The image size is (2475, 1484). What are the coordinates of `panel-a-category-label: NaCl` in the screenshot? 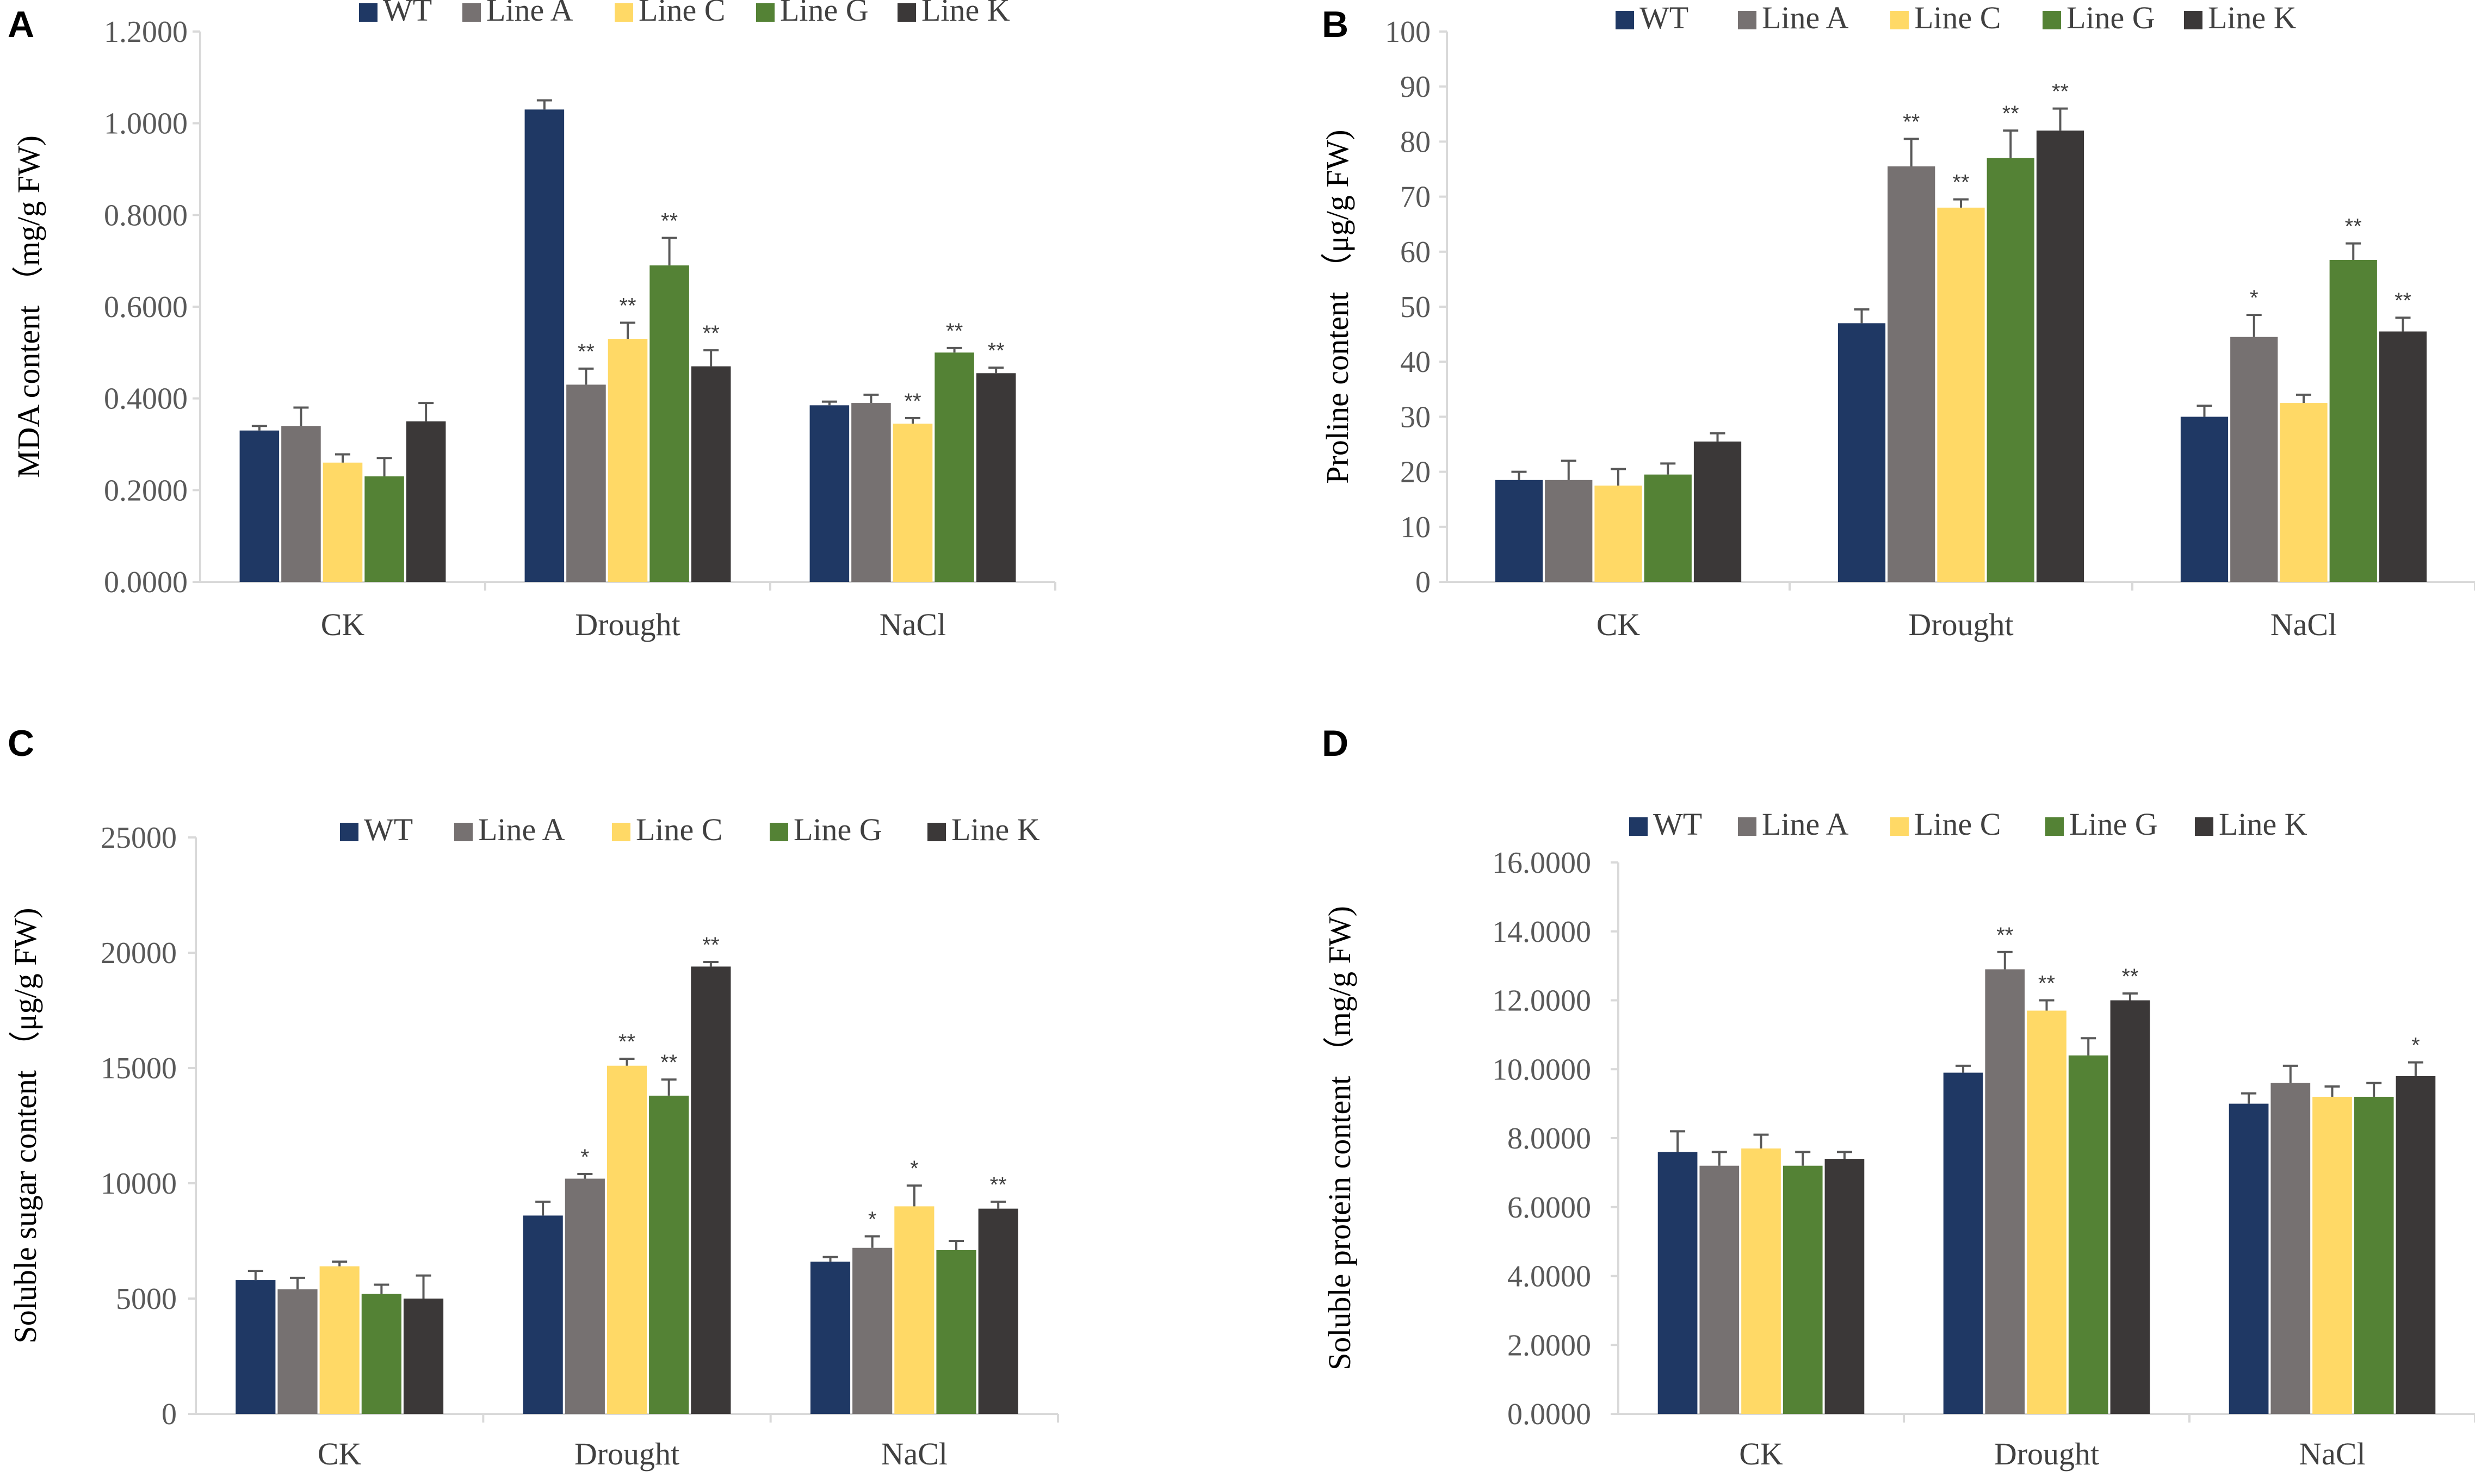 It's located at (913, 625).